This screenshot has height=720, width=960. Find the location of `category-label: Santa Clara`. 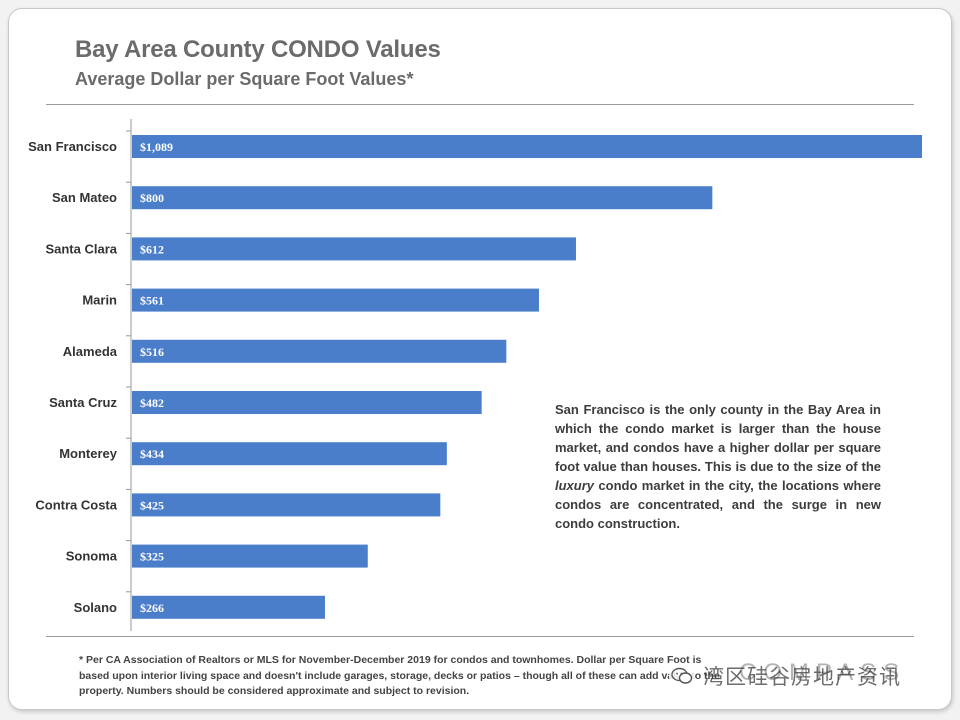

category-label: Santa Clara is located at coordinates (81, 248).